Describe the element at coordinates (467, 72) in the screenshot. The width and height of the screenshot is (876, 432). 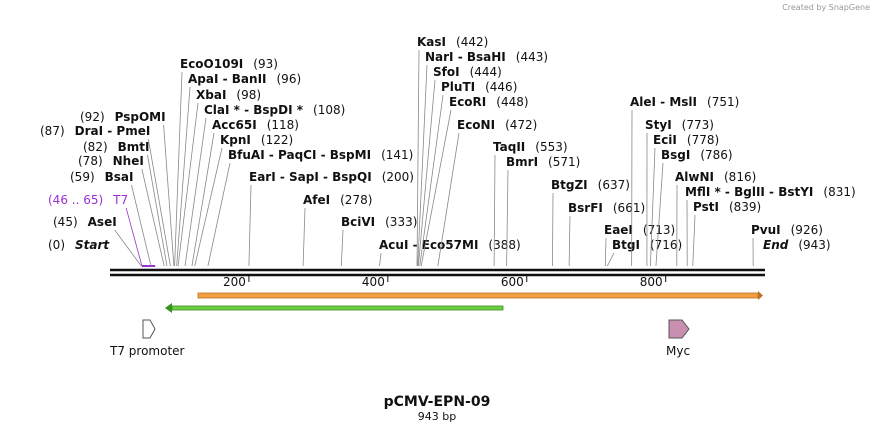
I see `site-label: SfoI (444)` at that location.